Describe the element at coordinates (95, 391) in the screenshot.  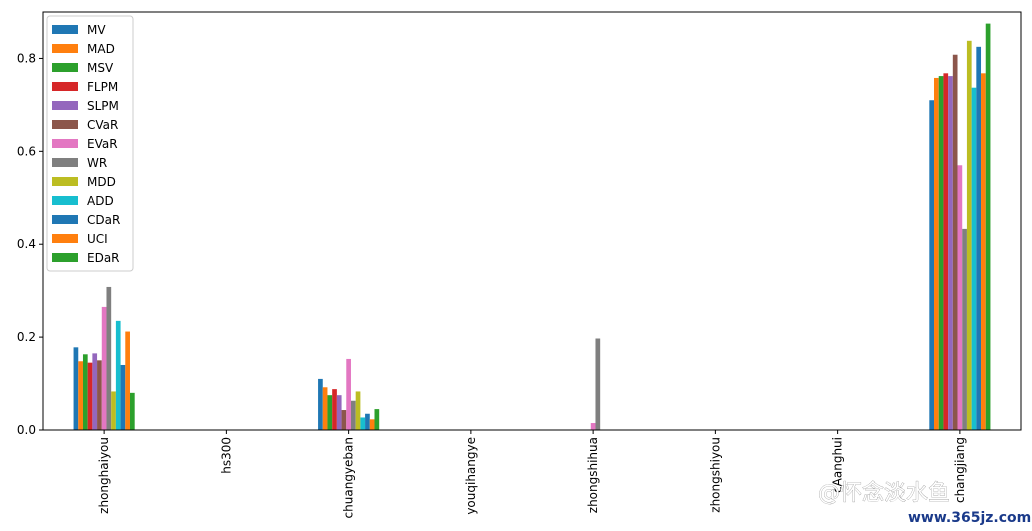
I see `bar-slpm-zhonghaiyou` at that location.